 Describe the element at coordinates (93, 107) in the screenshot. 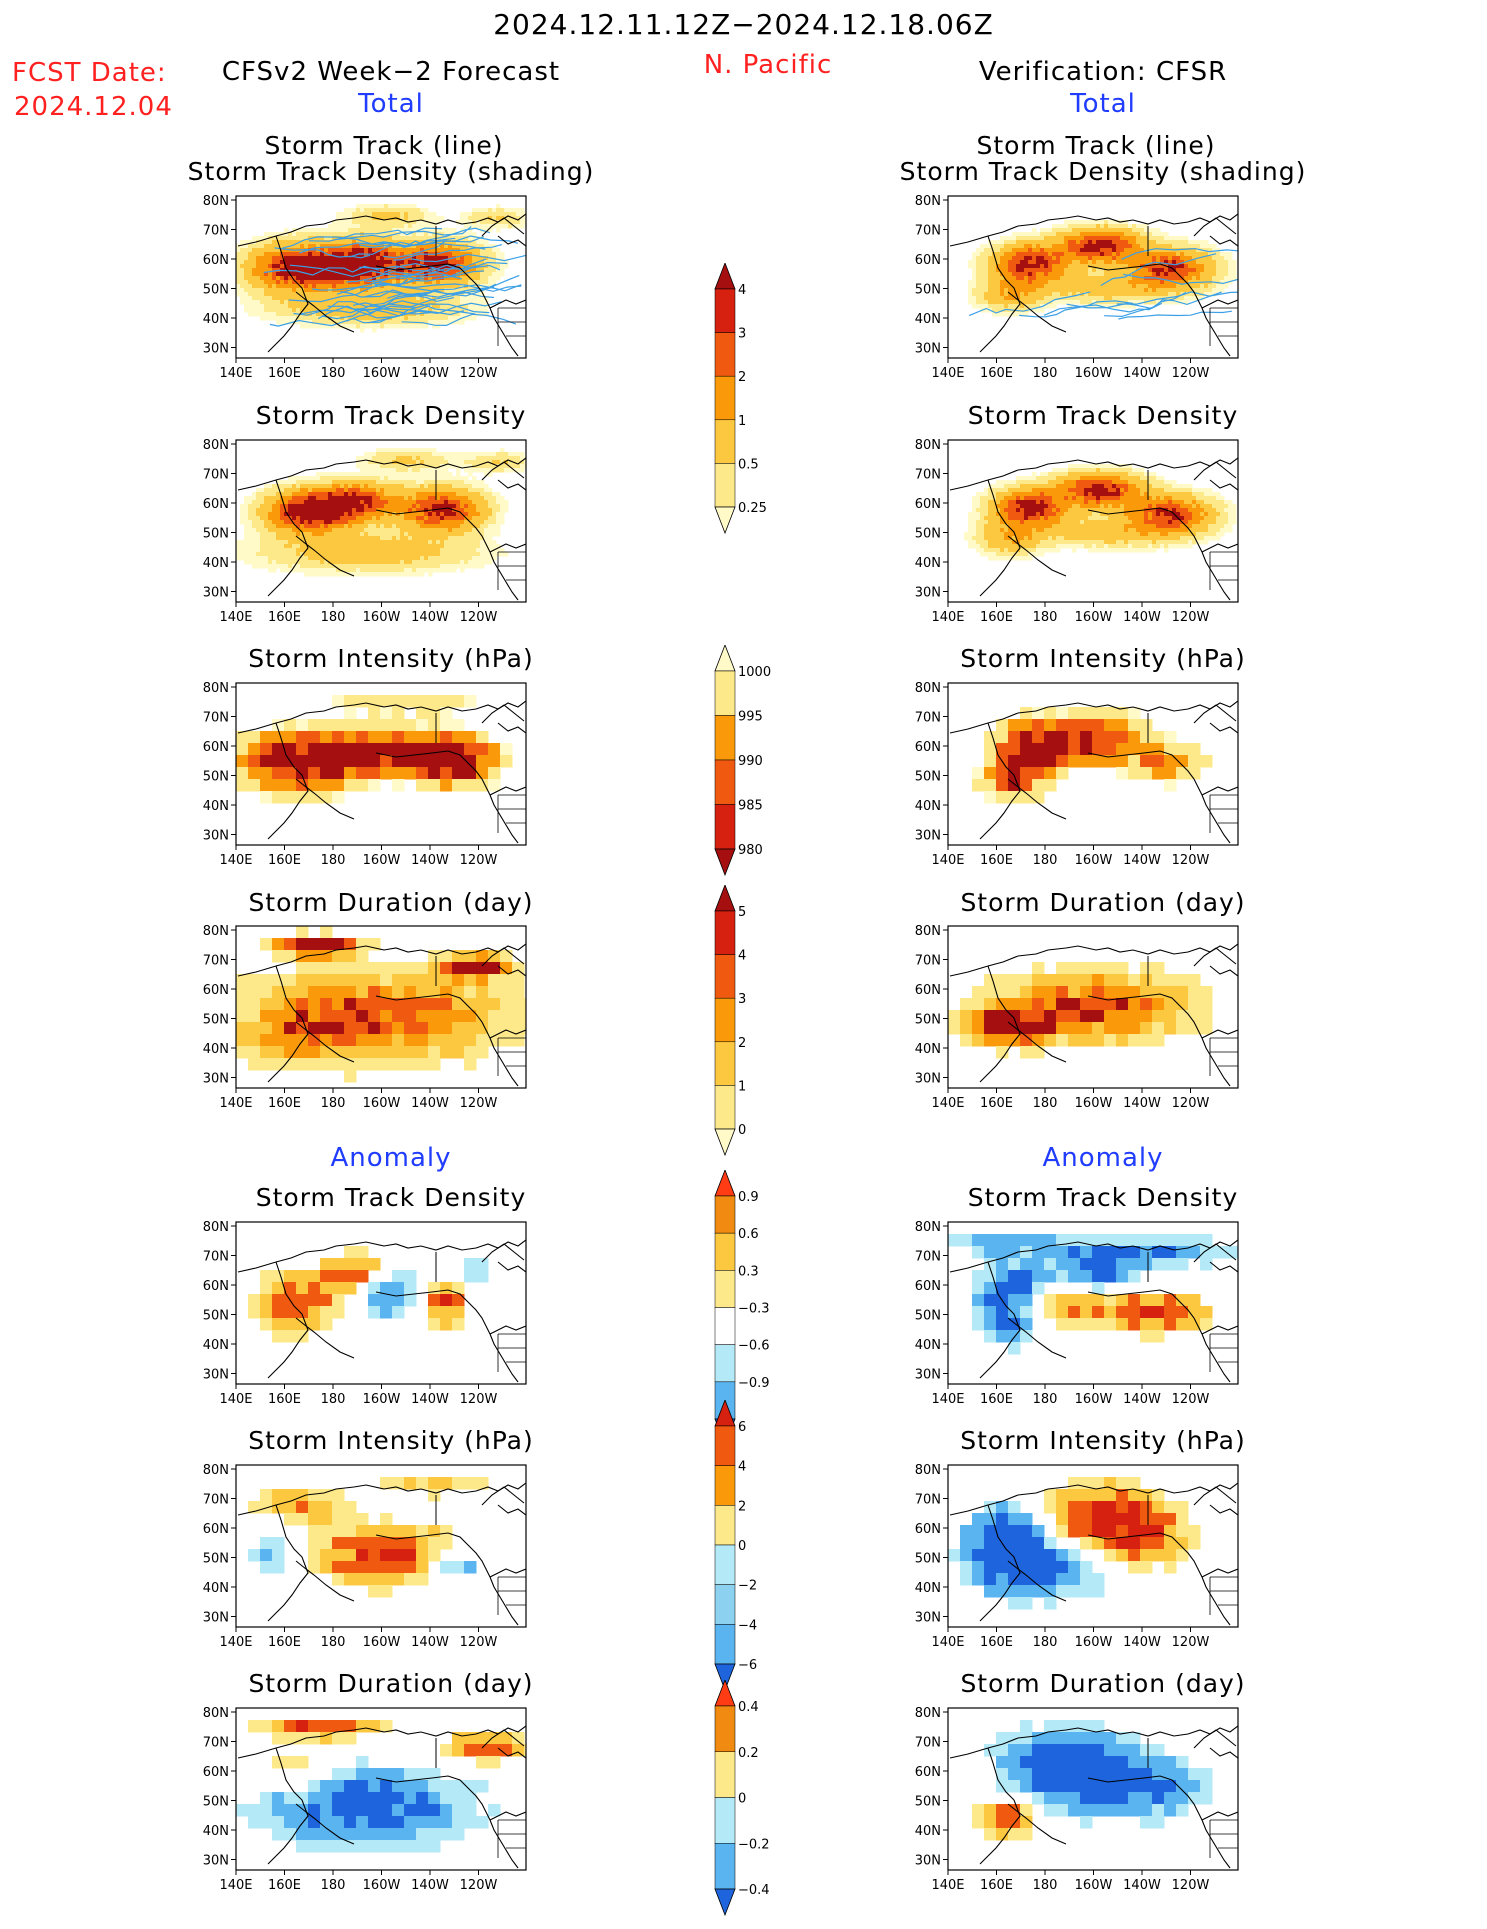

I see `fcst-date-value: 2024.12.04` at that location.